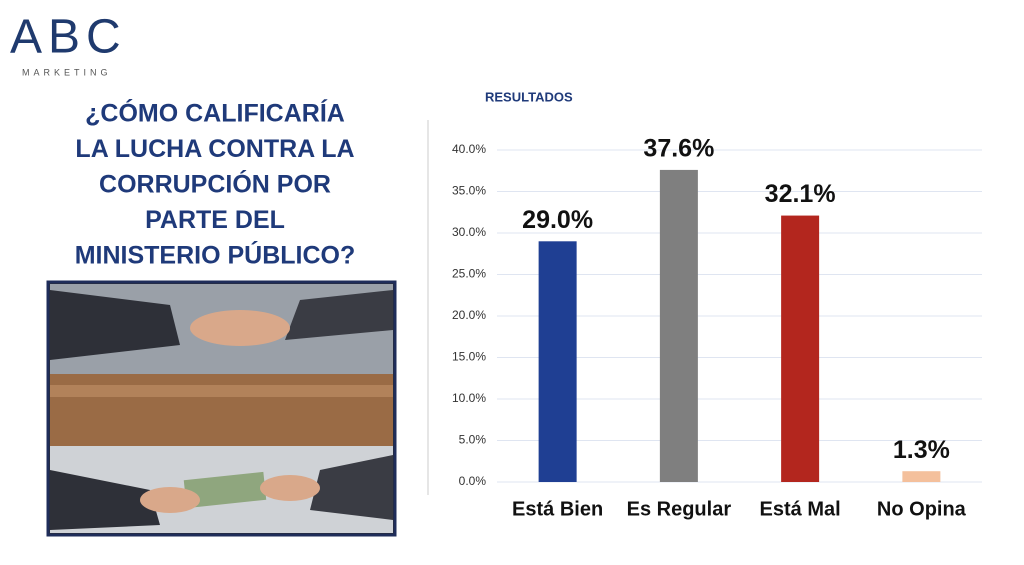 The image size is (1024, 565). What do you see at coordinates (473, 440) in the screenshot?
I see `y-tick-label: 5.0%` at bounding box center [473, 440].